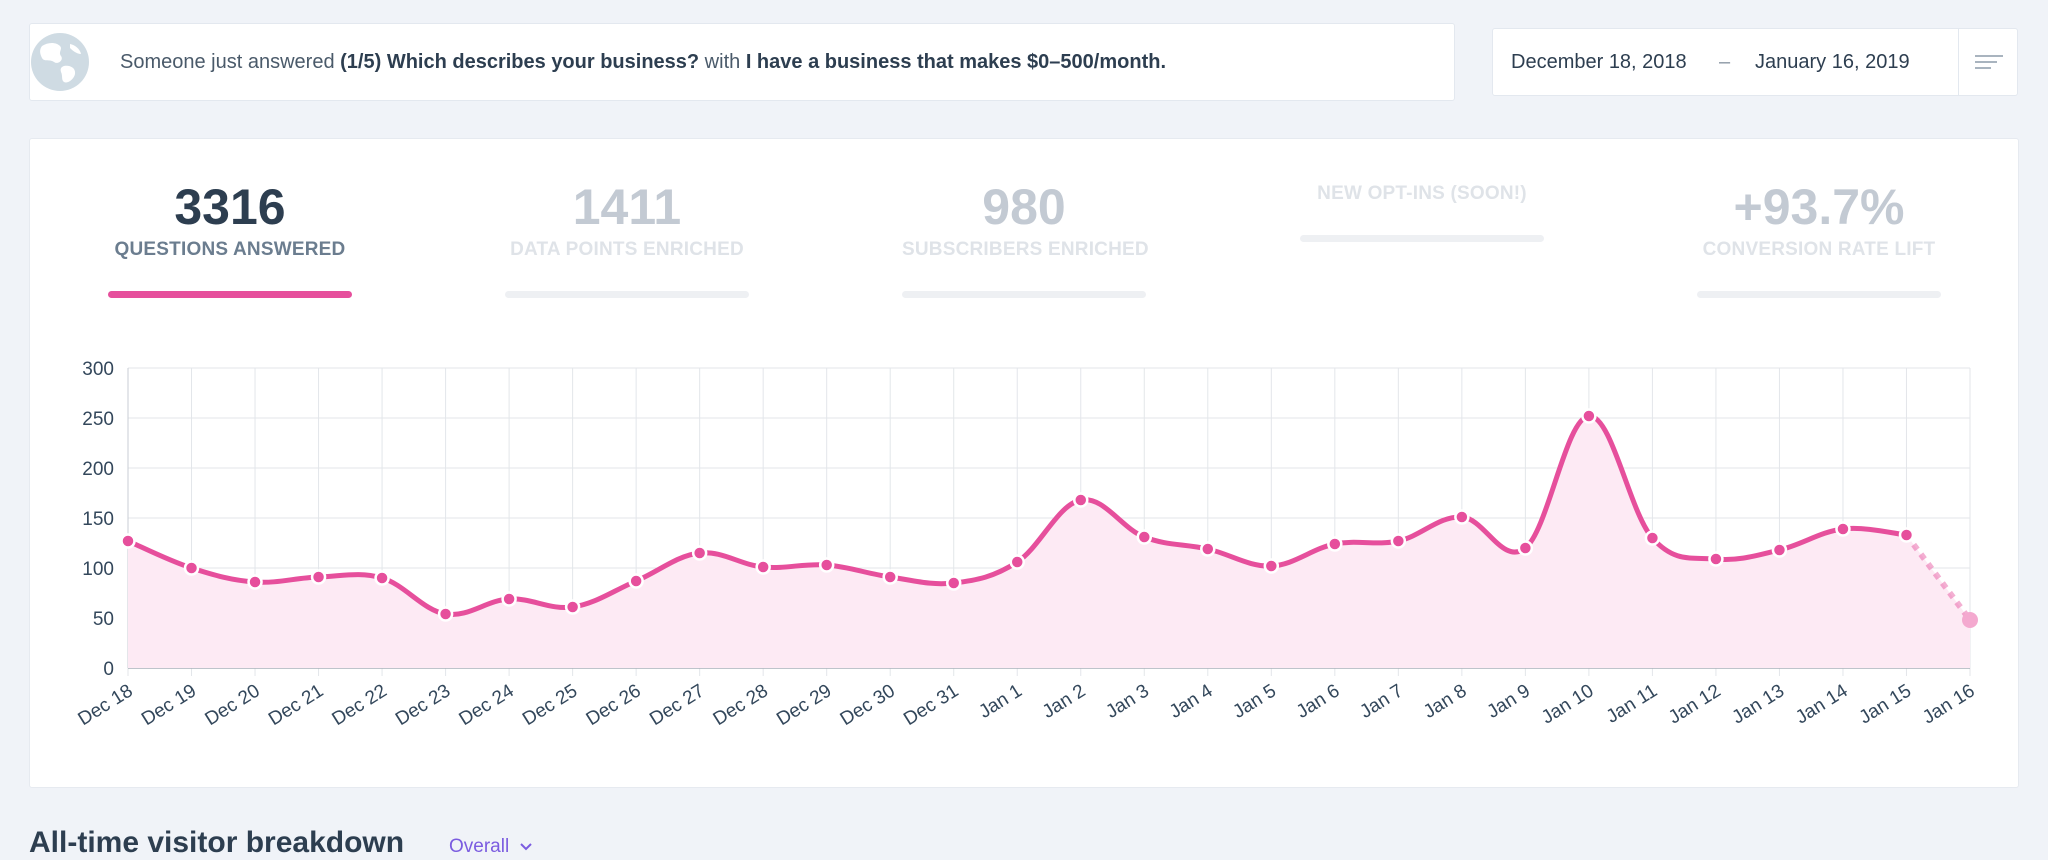 The image size is (2048, 860). Describe the element at coordinates (98, 369) in the screenshot. I see `y-tick-label: 300` at that location.